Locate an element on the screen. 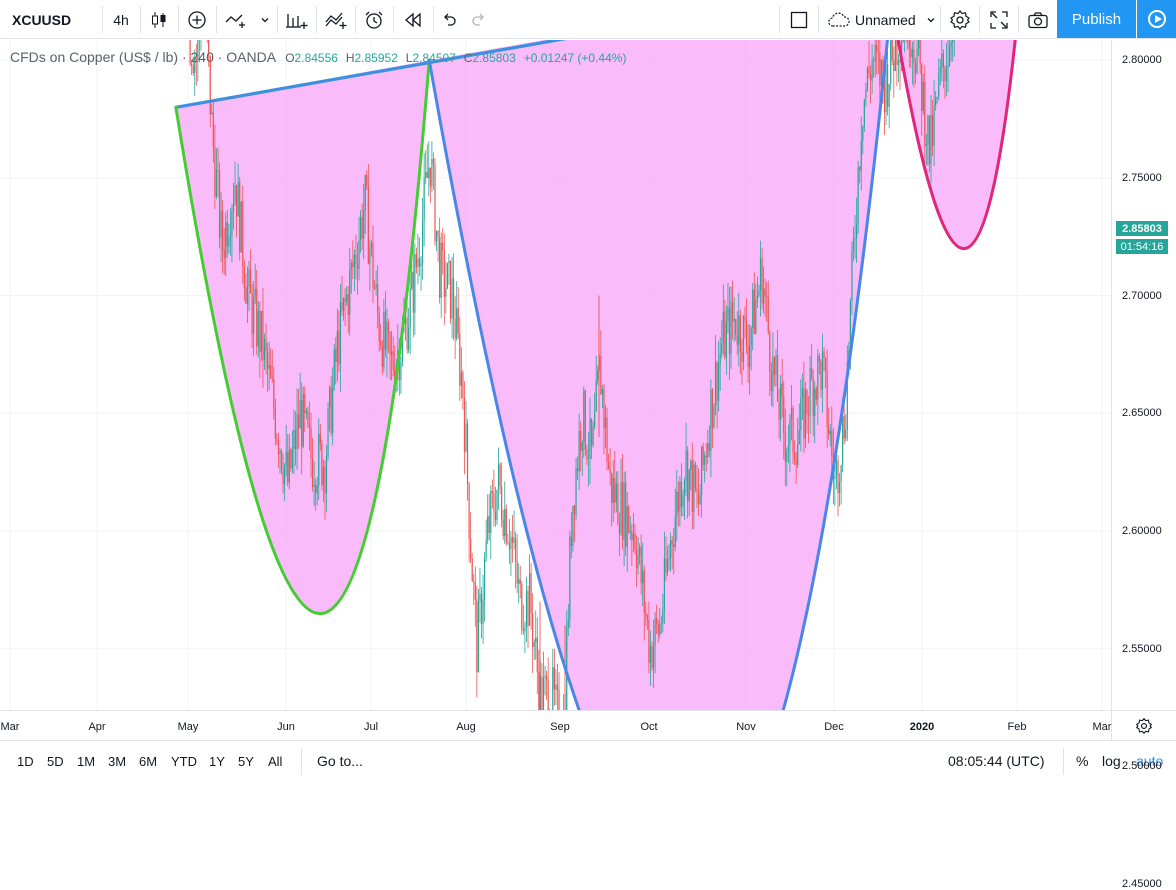 This screenshot has width=1176, height=890. x-tick-label: Aug is located at coordinates (466, 727).